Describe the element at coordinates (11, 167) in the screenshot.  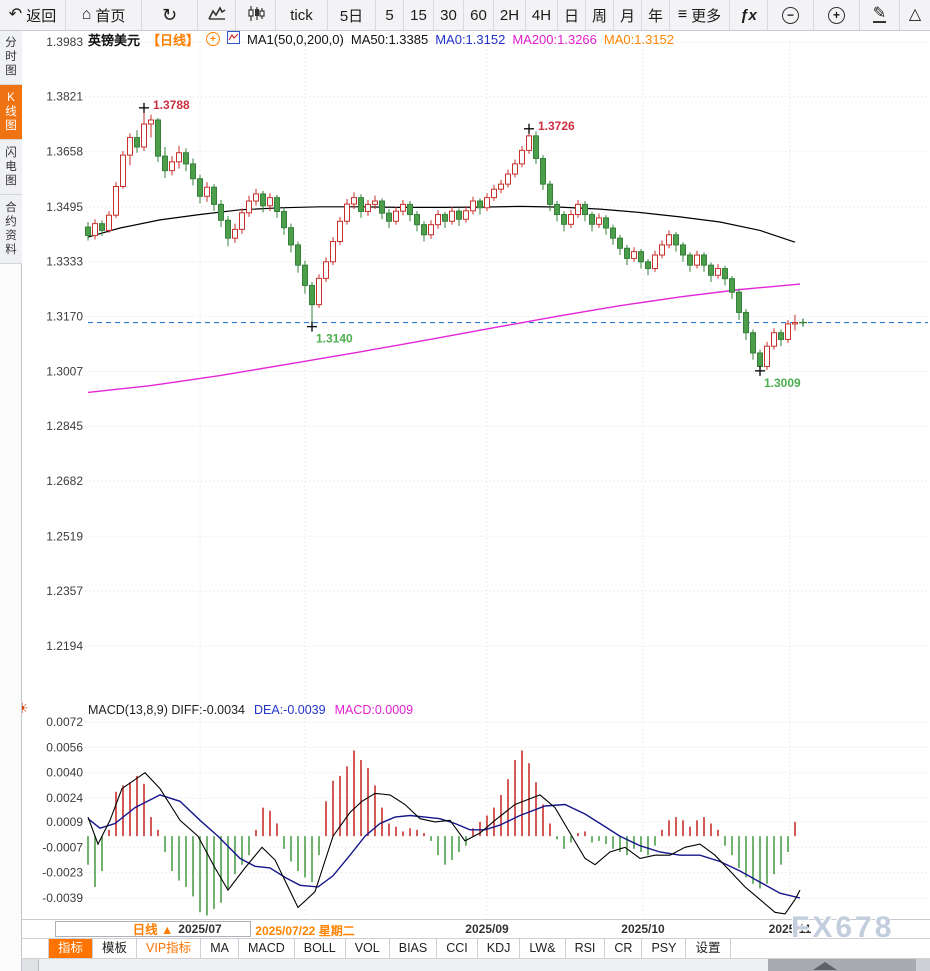
I see `sidebar-tab-闪电图: 闪电图` at that location.